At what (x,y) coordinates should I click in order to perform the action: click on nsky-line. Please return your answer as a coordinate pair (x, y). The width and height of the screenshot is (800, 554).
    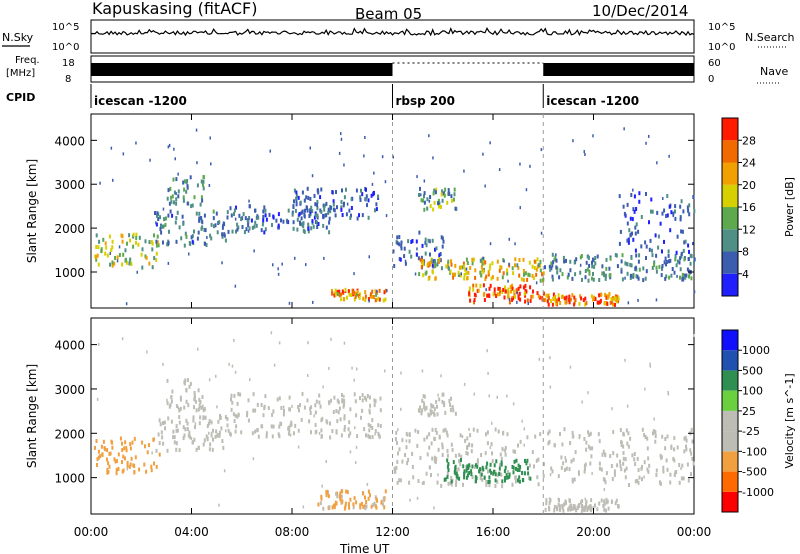
    Looking at the image, I should click on (392, 32).